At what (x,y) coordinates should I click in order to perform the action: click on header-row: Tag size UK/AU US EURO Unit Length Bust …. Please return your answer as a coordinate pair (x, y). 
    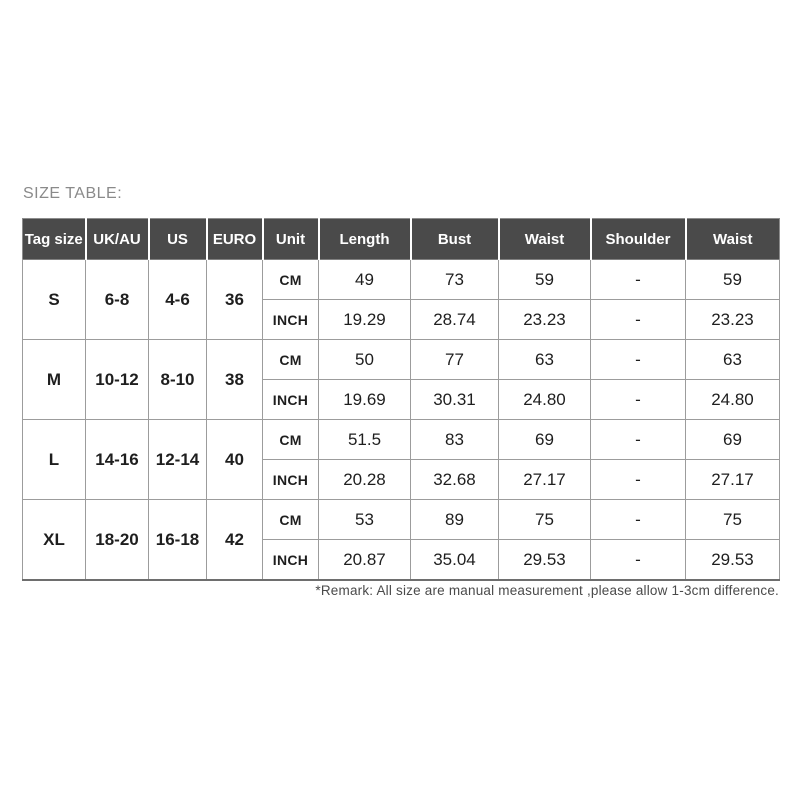
    Looking at the image, I should click on (401, 239).